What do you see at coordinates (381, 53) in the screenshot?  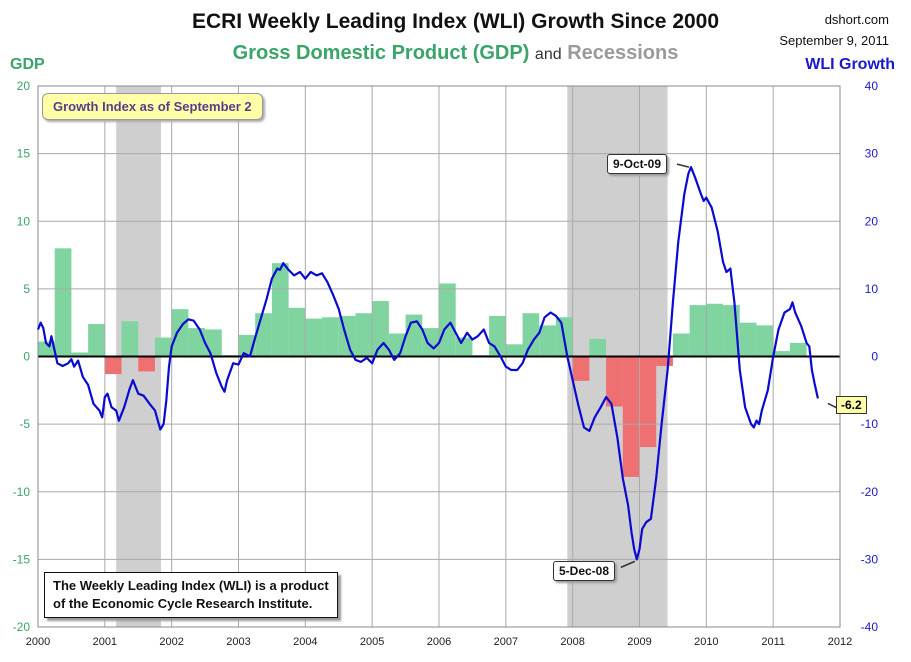 I see `subtitle-gdp: Gross Domestic Product (GDP)` at bounding box center [381, 53].